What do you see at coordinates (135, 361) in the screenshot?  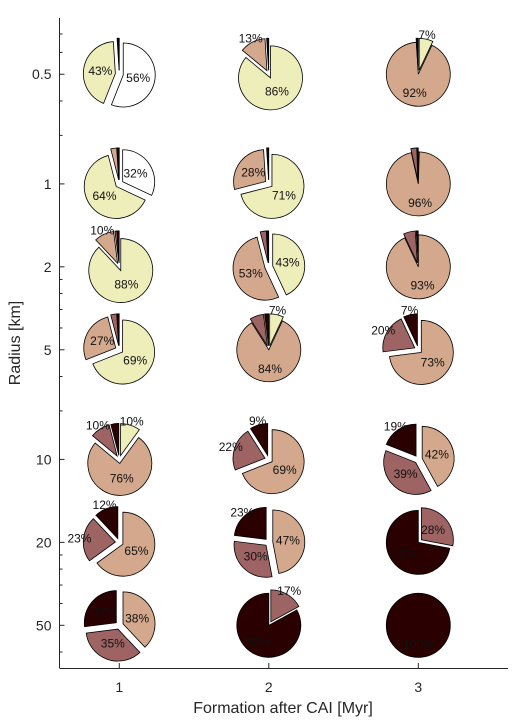 I see `slice-label: 69%` at bounding box center [135, 361].